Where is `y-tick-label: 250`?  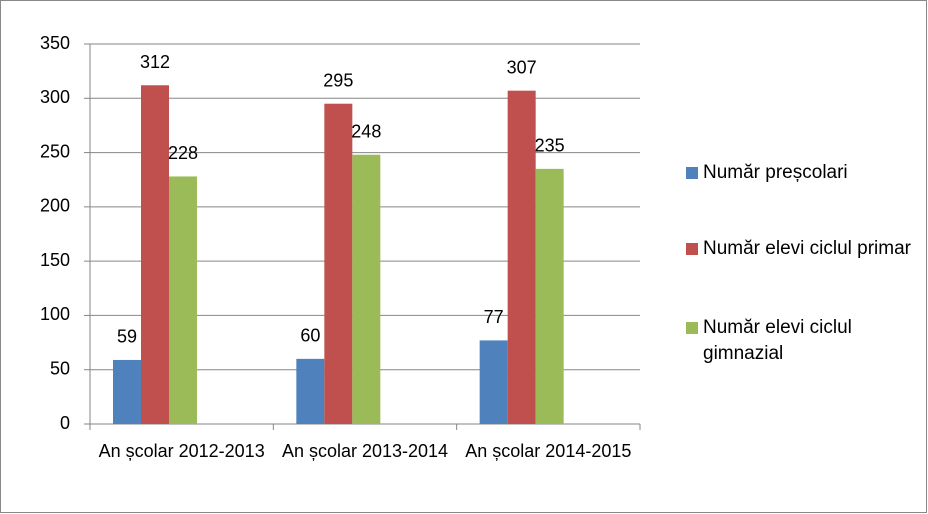
y-tick-label: 250 is located at coordinates (55, 151).